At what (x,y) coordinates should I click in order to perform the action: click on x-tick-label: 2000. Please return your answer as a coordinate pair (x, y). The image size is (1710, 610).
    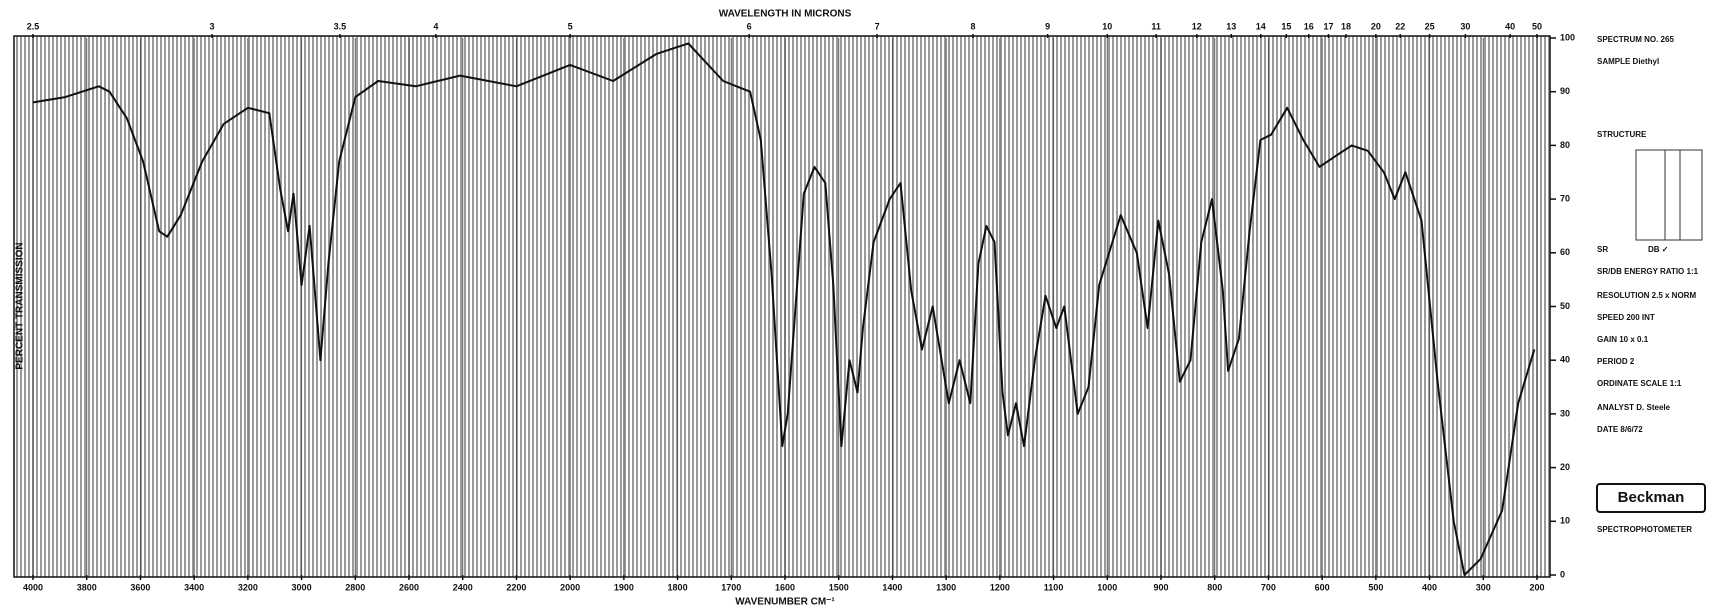
    Looking at the image, I should click on (570, 587).